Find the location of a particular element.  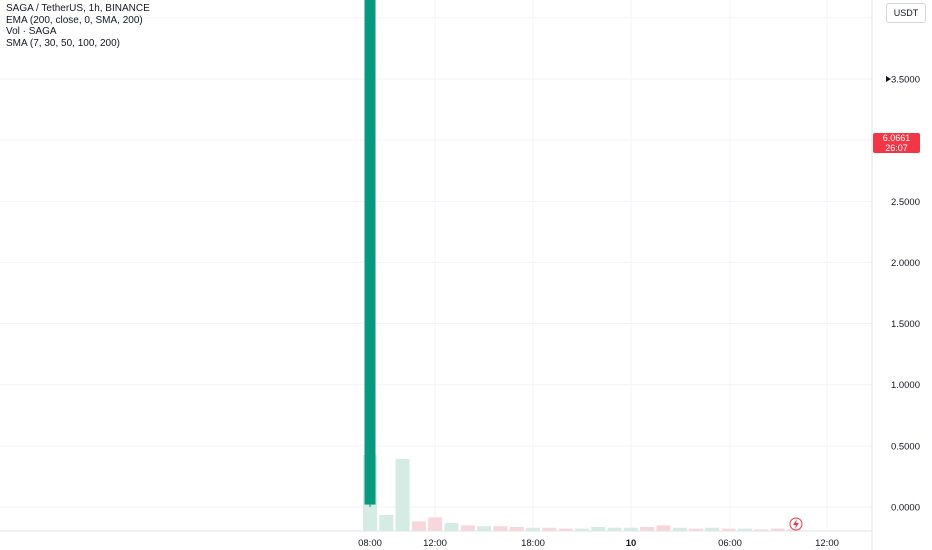

price-tick-label: 1.0000 is located at coordinates (905, 385).